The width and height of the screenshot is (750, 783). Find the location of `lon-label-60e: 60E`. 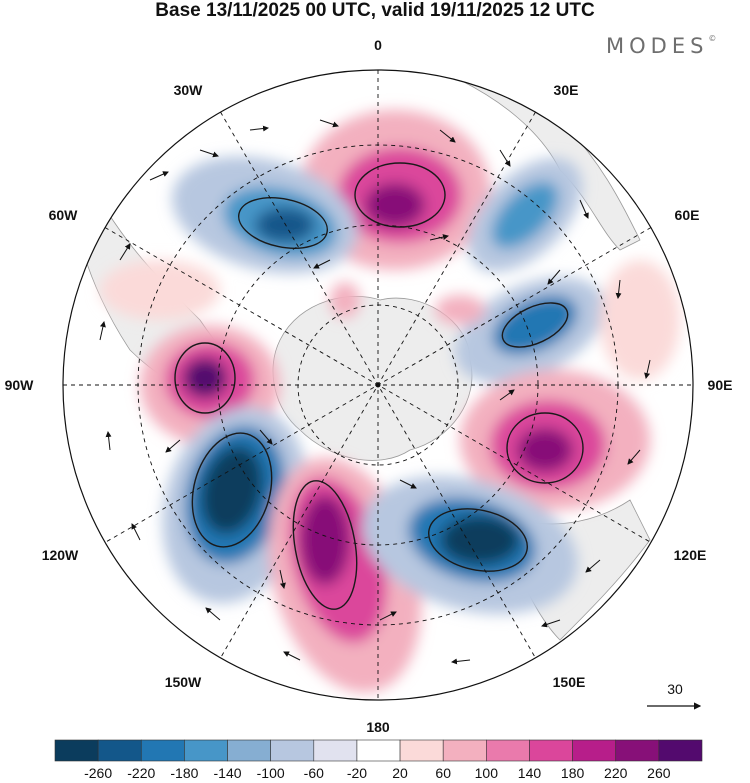

lon-label-60e: 60E is located at coordinates (687, 215).